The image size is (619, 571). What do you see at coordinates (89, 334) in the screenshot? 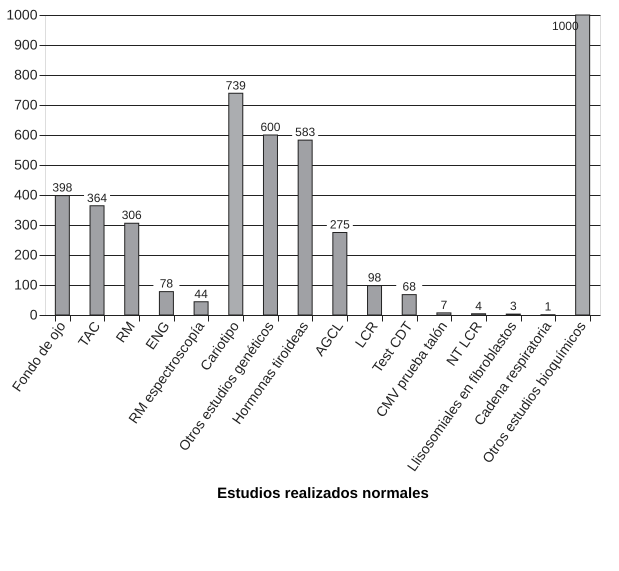
I see `x-tick-label: TAC` at bounding box center [89, 334].